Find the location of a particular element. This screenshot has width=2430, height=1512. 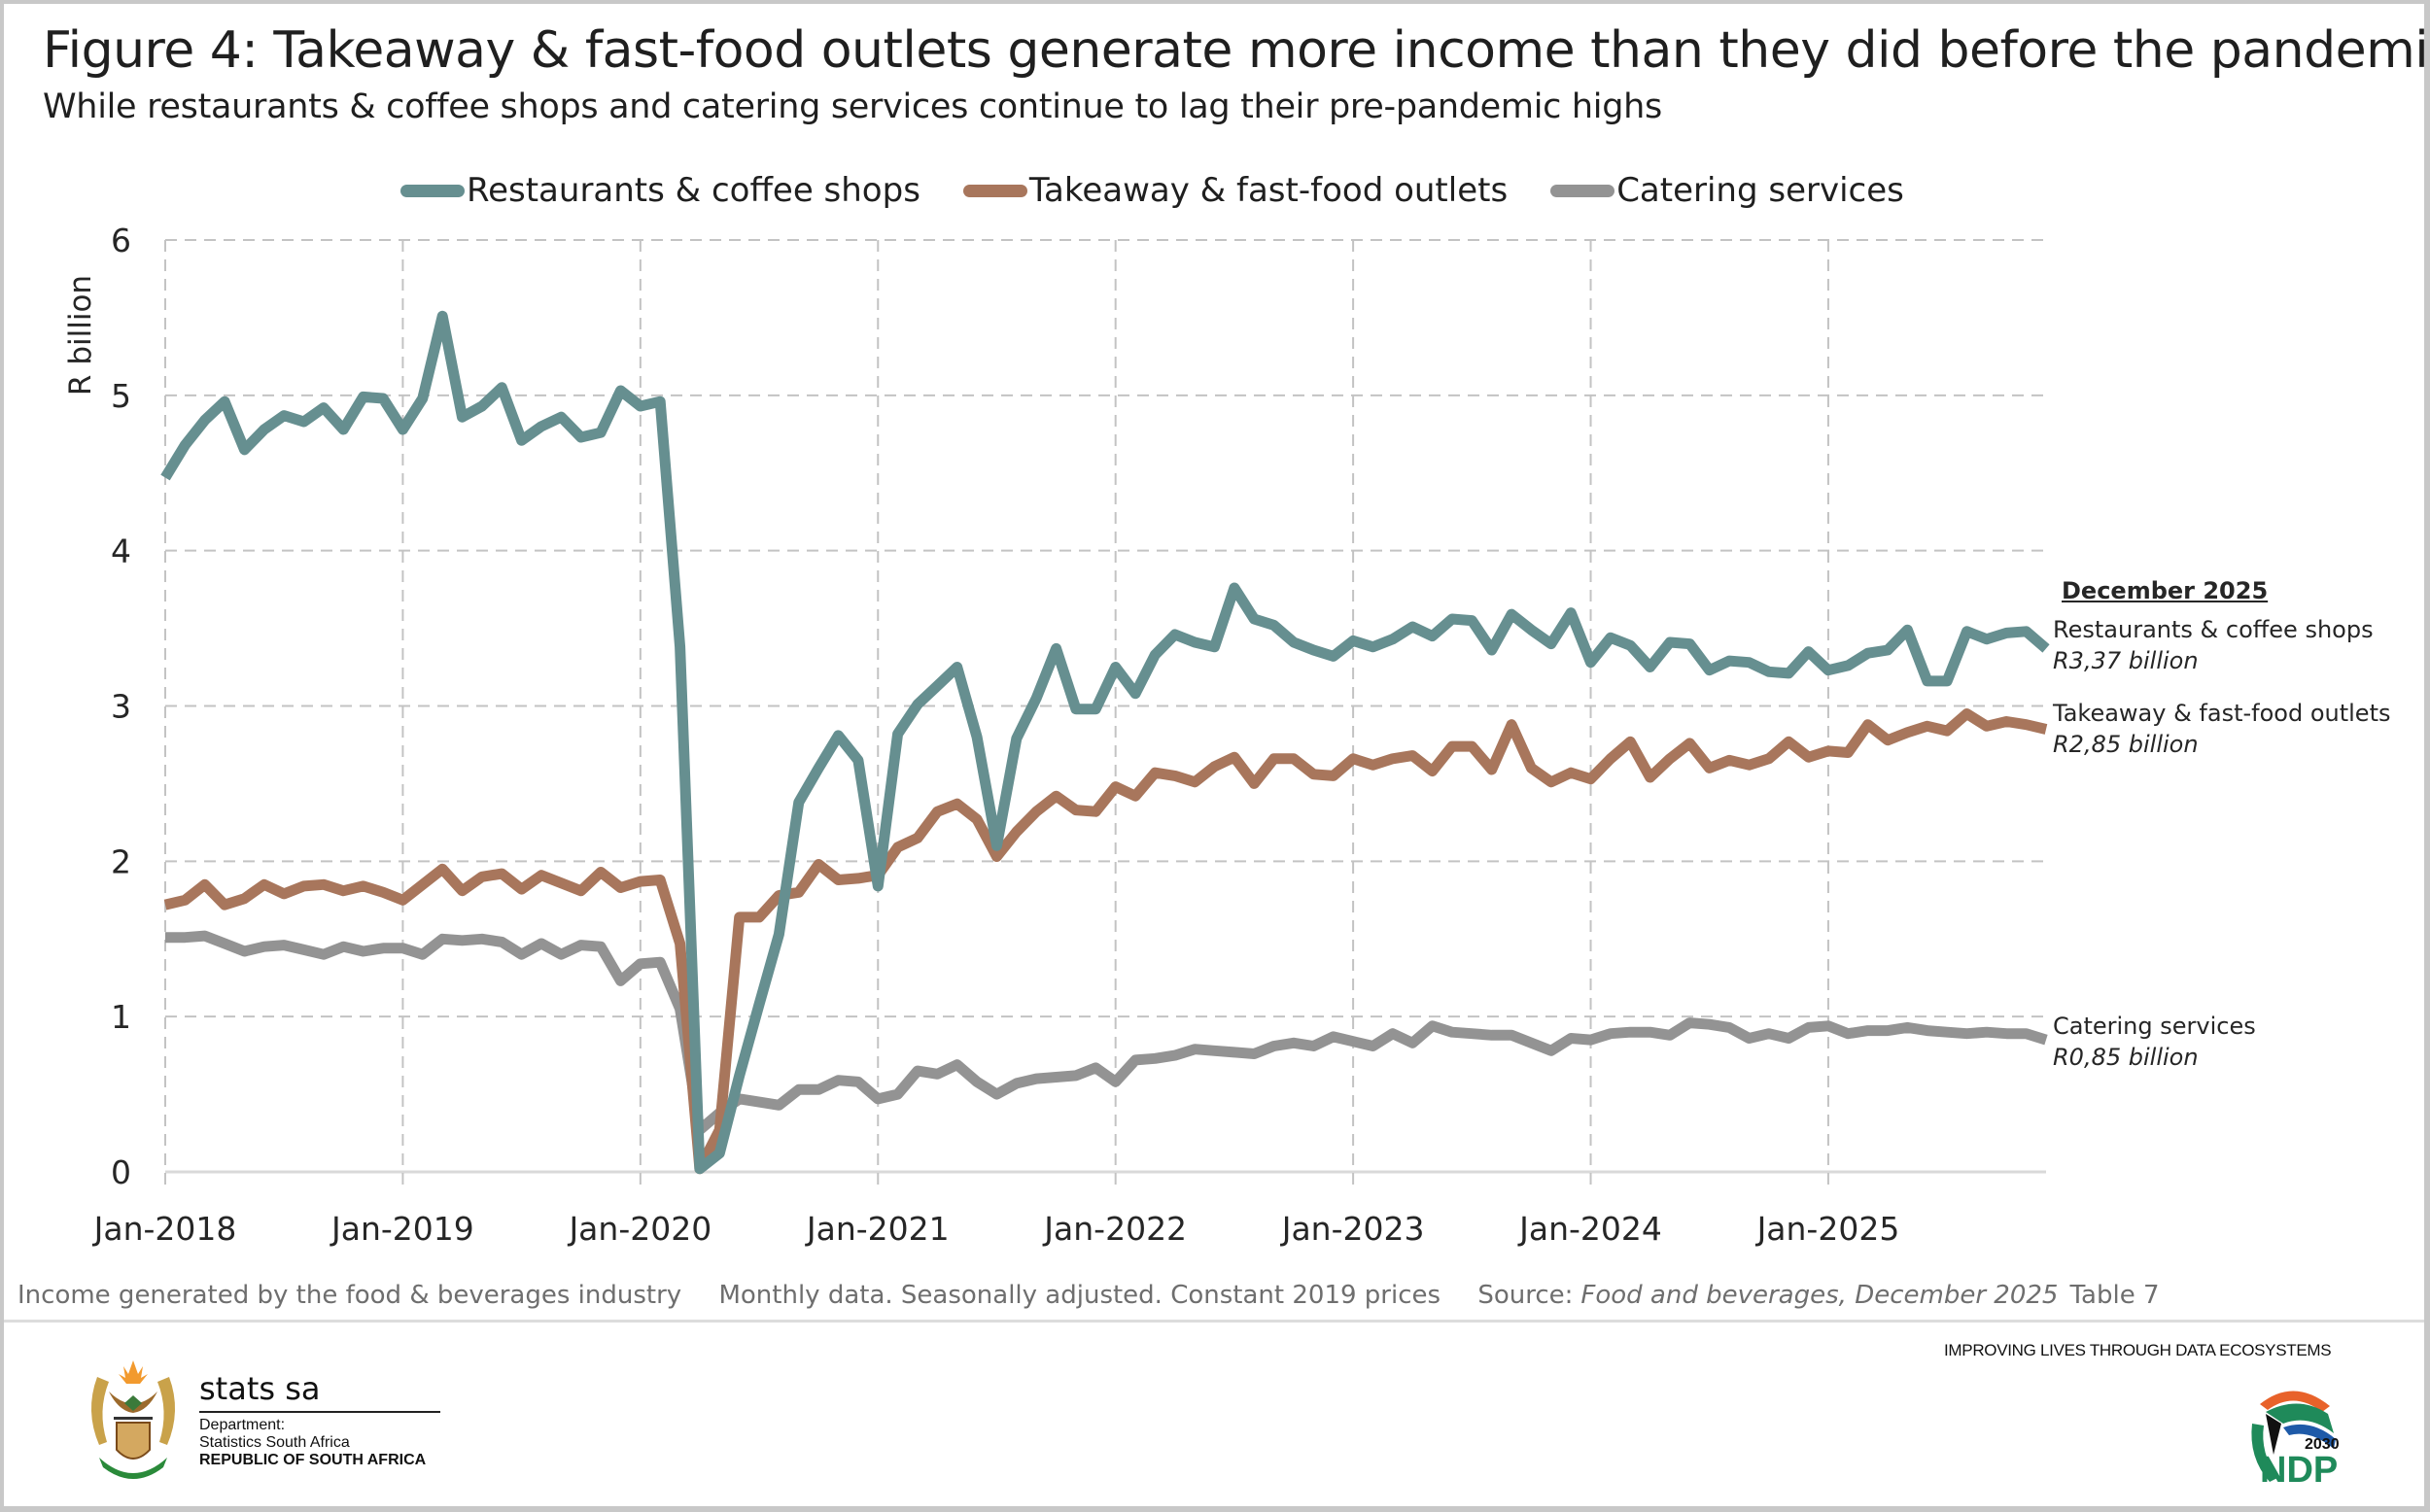

series-line-catering-services is located at coordinates (1106, 1033).